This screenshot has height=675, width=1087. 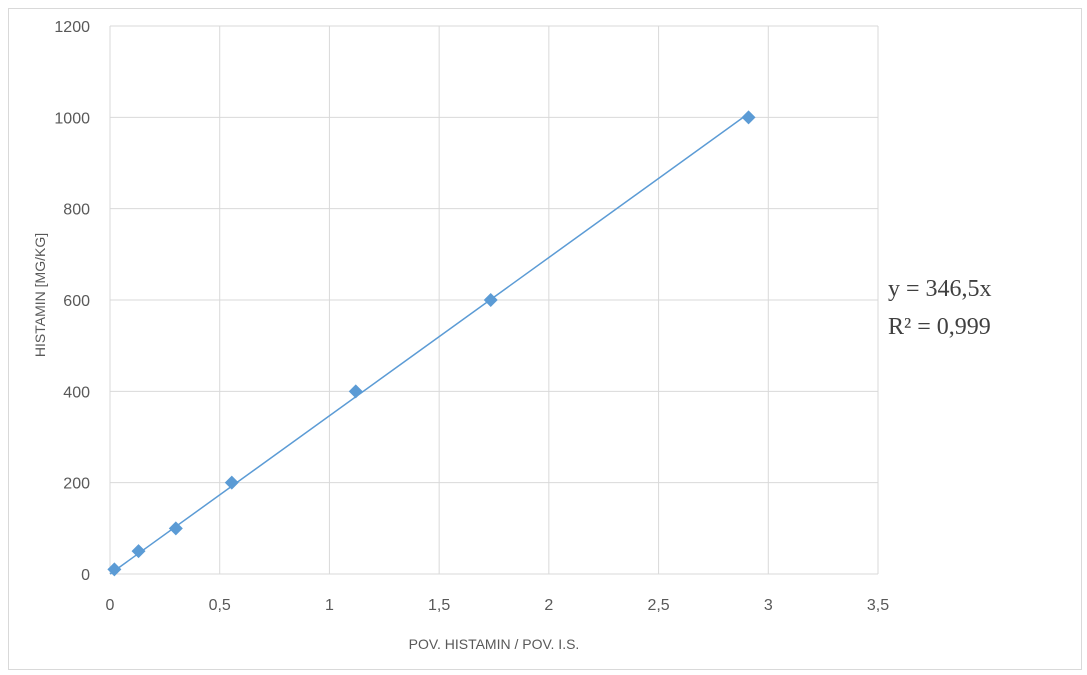 I want to click on x-tick-label: 1,5, so click(x=439, y=605).